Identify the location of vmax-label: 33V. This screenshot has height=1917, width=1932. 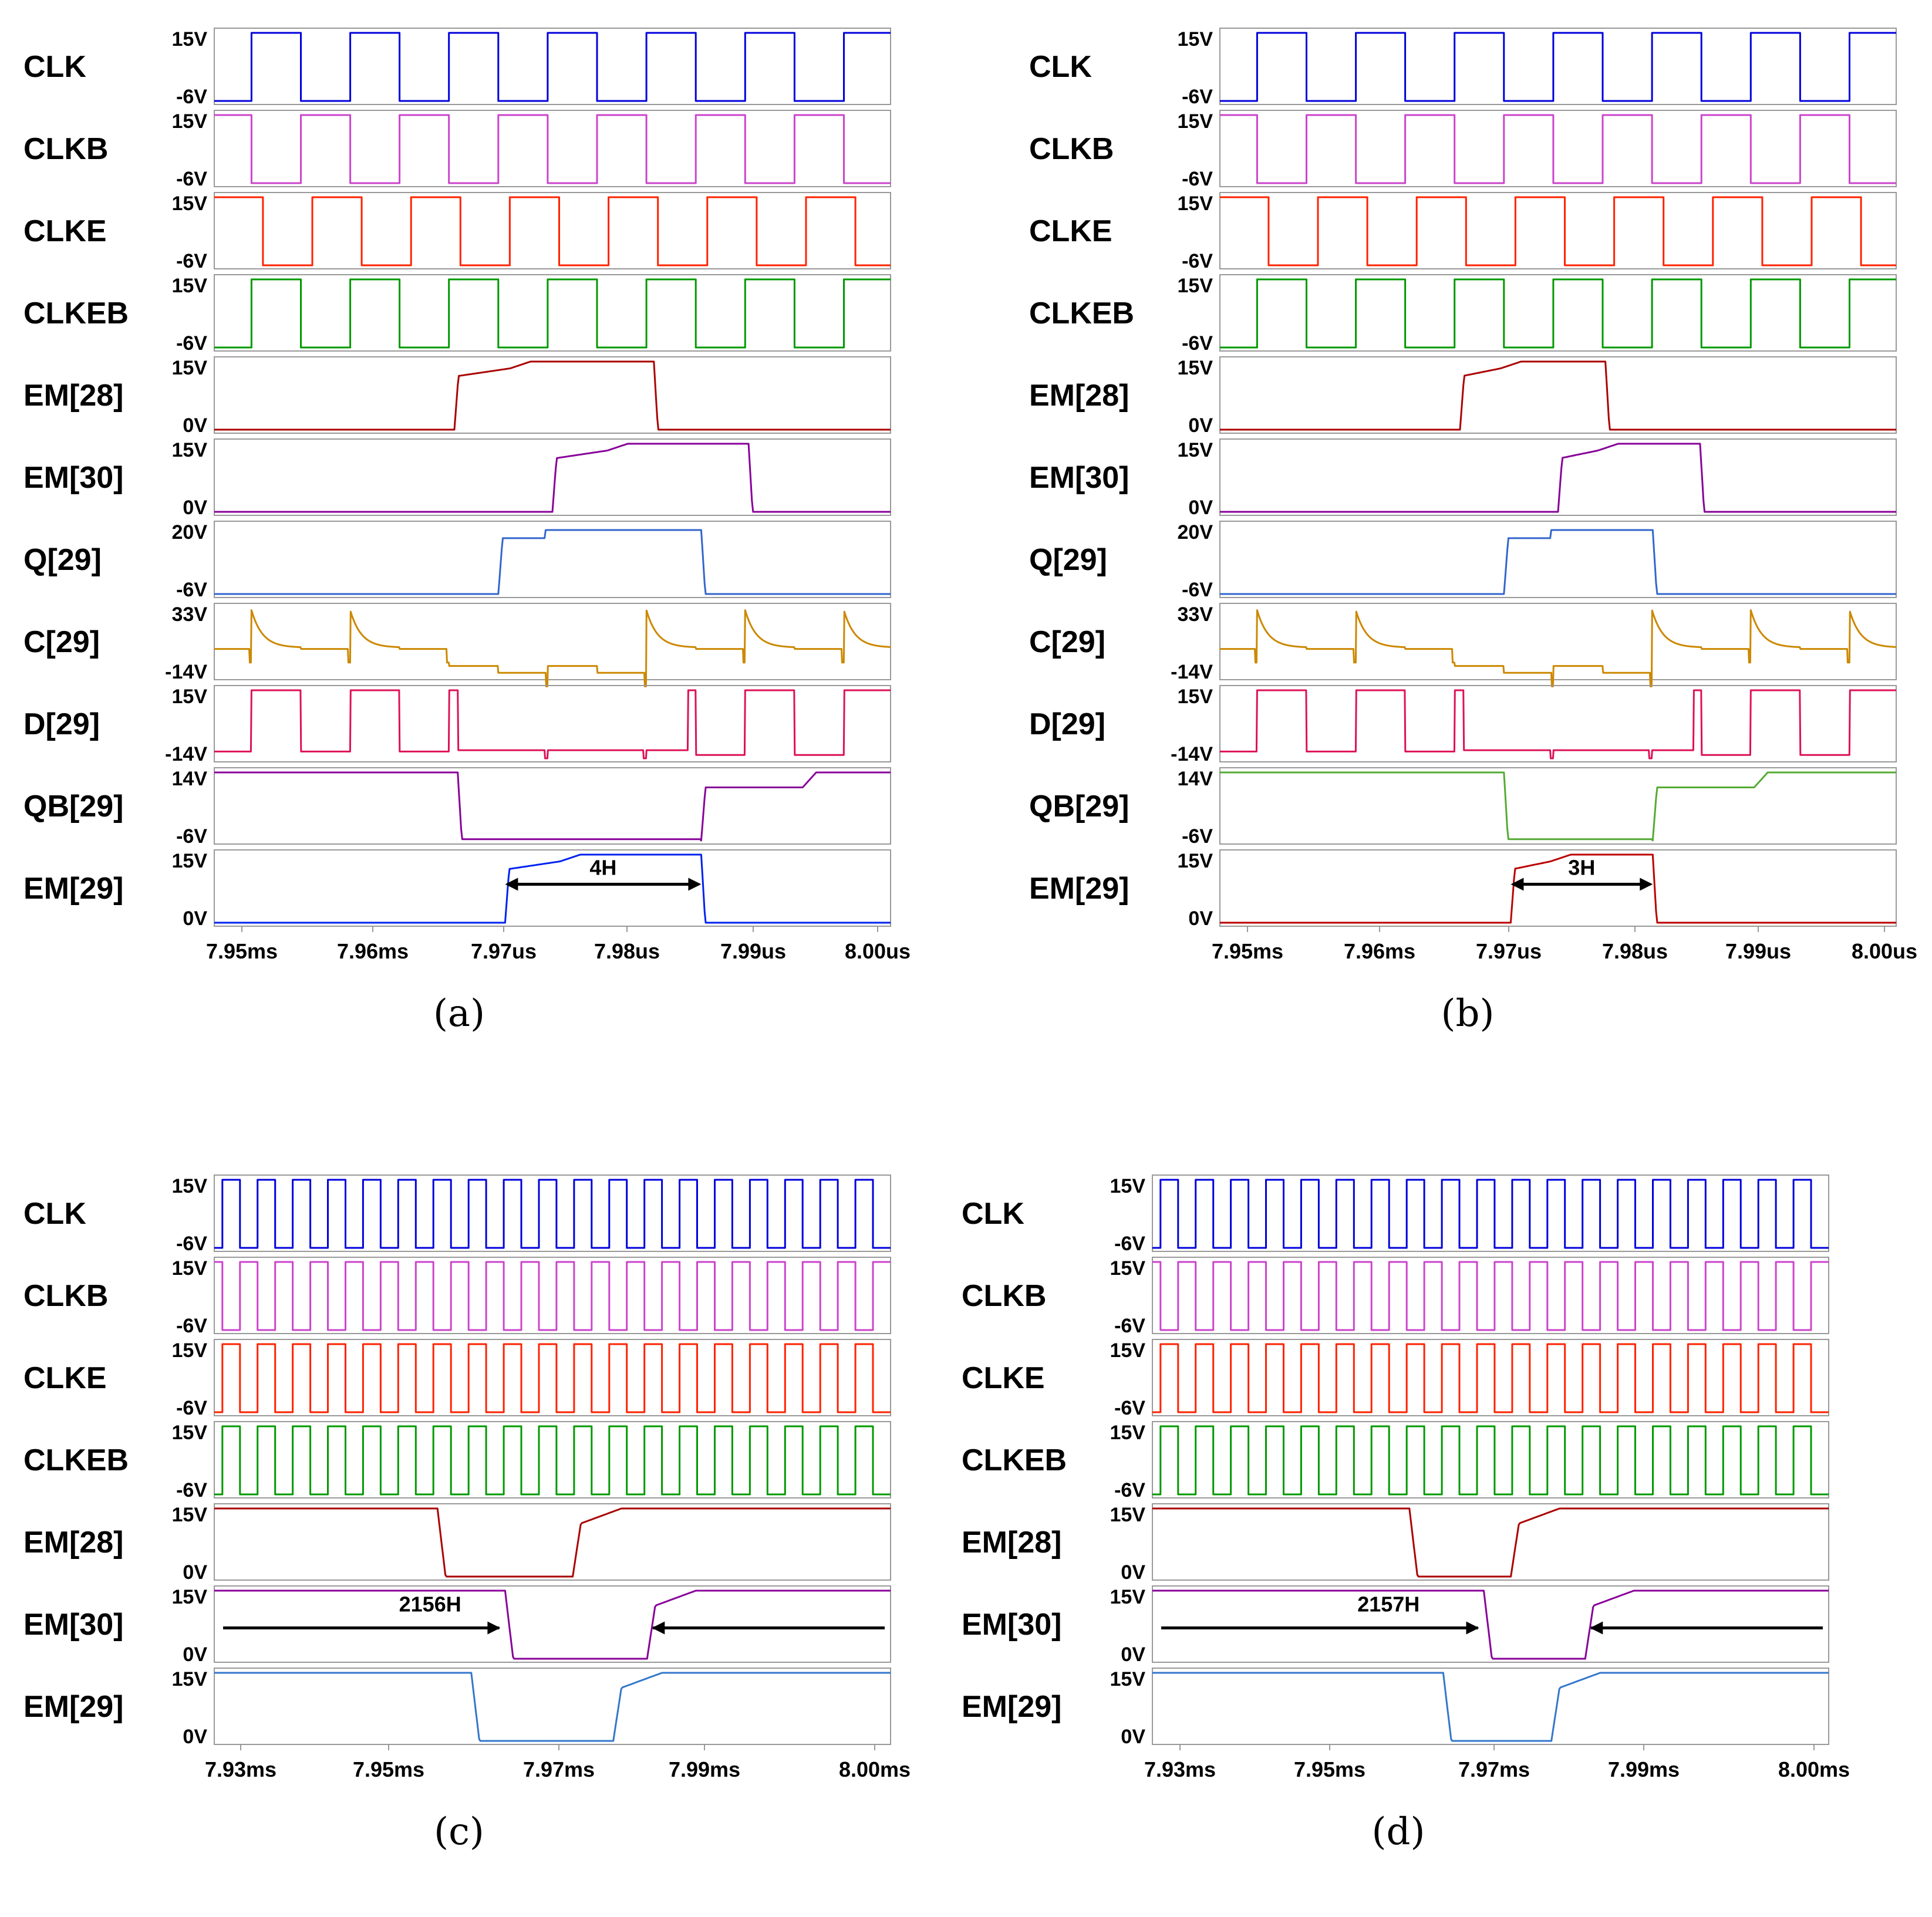
(1195, 614).